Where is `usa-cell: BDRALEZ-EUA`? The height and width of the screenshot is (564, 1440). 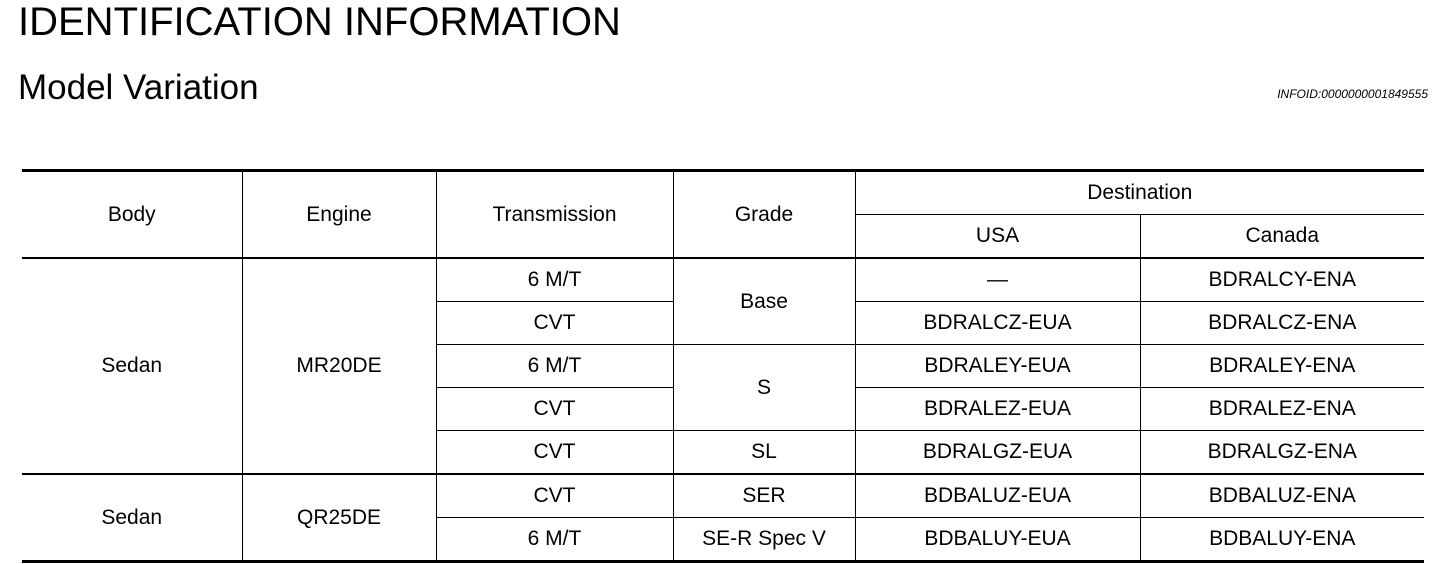
usa-cell: BDRALEZ-EUA is located at coordinates (997, 409).